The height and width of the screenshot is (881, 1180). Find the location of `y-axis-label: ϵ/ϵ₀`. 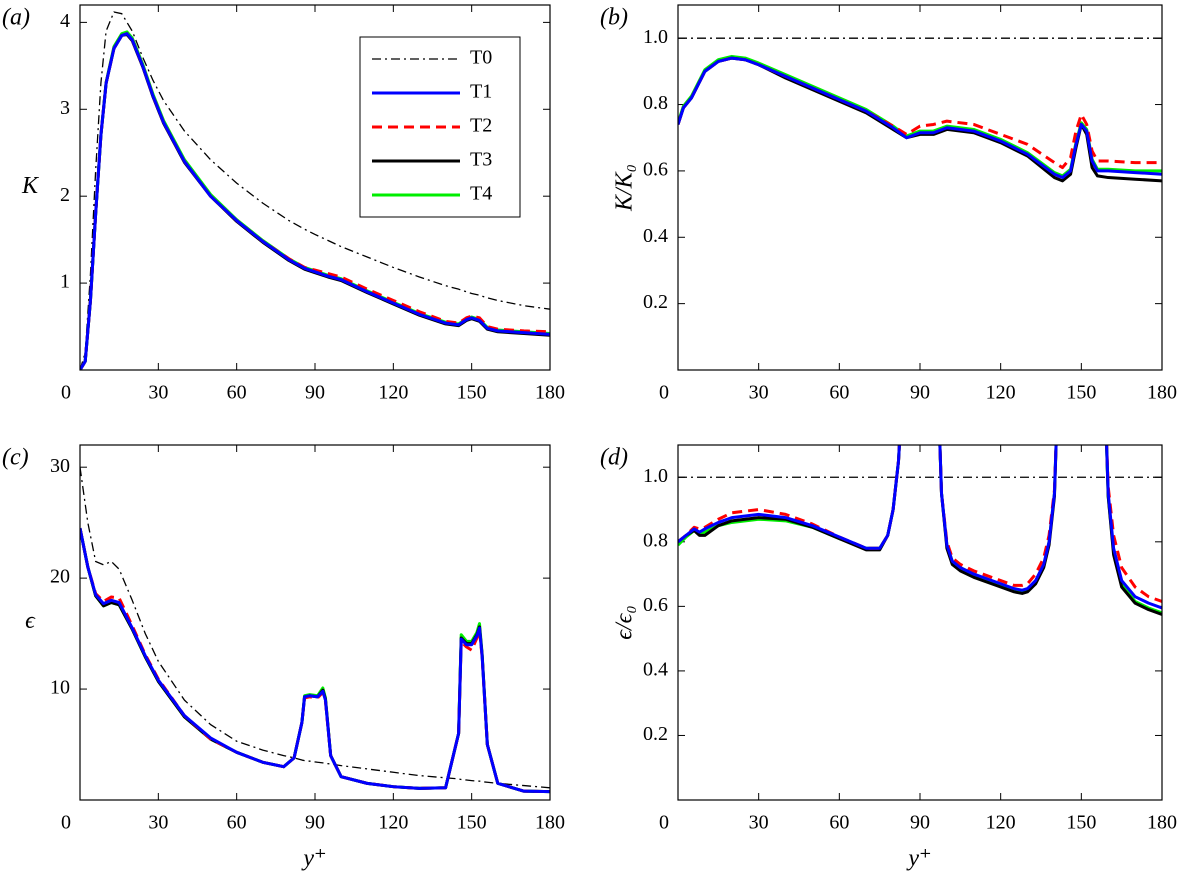

y-axis-label: ϵ/ϵ₀ is located at coordinates (625, 622).